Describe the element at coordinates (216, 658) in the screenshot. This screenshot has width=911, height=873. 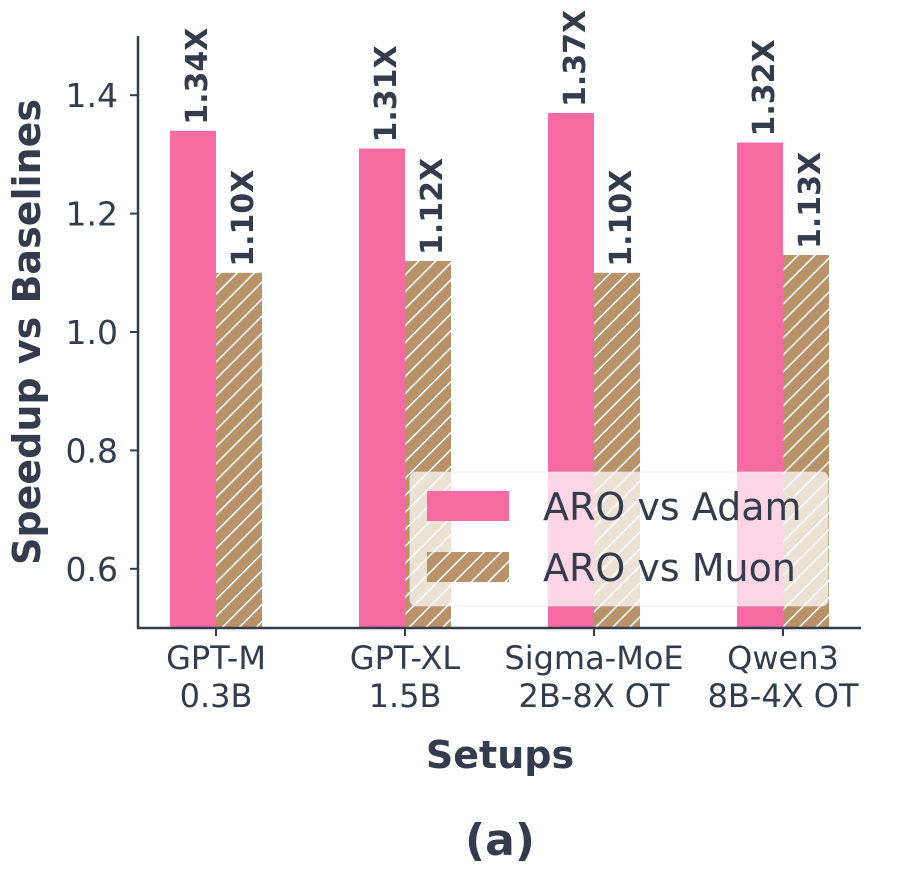
I see `x-tick-label-0-0: GPT-M` at that location.